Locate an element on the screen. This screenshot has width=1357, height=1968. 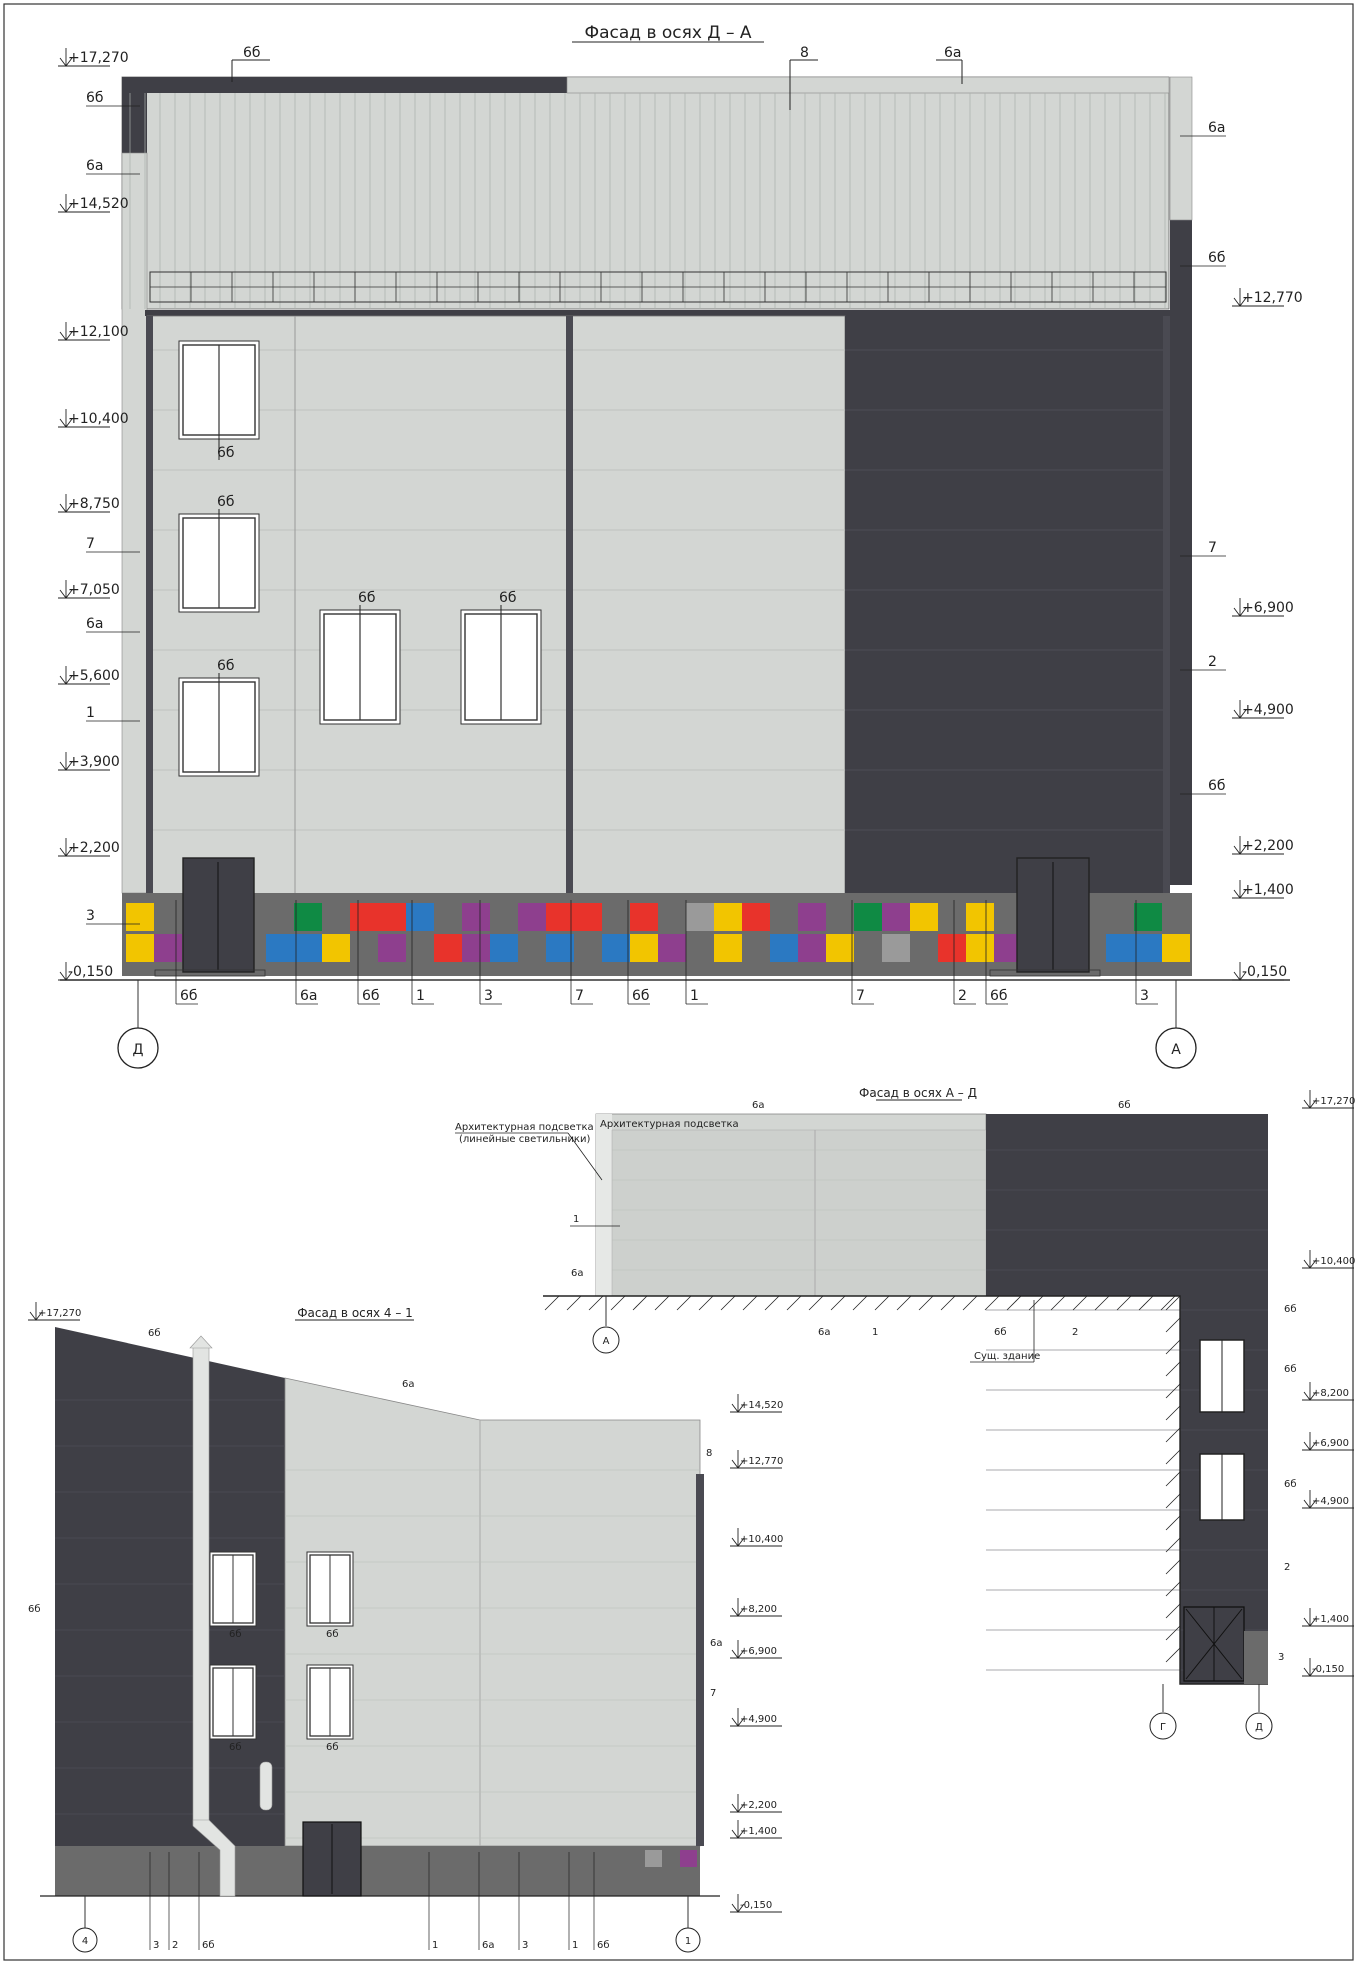
ad-right-label-1: 6б is located at coordinates (1290, 1309).